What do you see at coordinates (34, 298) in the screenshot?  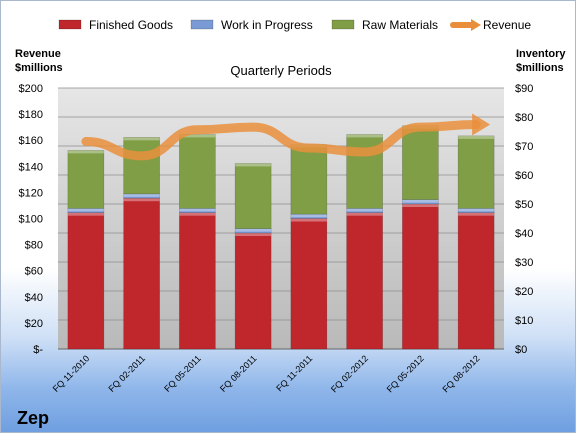 I see `left-tick-label: $40` at bounding box center [34, 298].